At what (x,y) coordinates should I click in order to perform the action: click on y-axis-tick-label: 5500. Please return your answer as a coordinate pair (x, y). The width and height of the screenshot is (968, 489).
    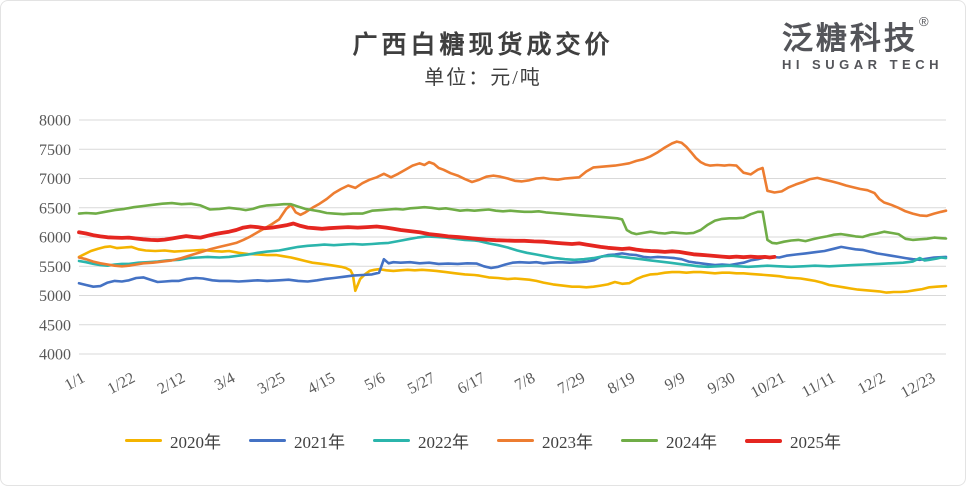
    Looking at the image, I should click on (55, 267).